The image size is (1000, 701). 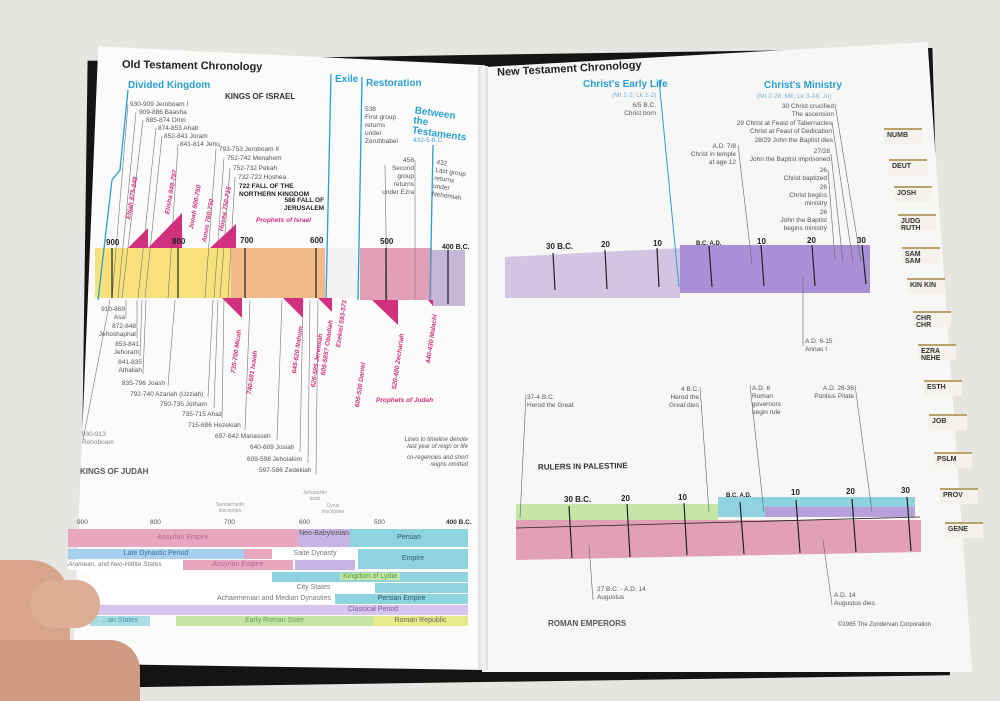 What do you see at coordinates (805, 178) in the screenshot?
I see `event-text: Christ baptized` at bounding box center [805, 178].